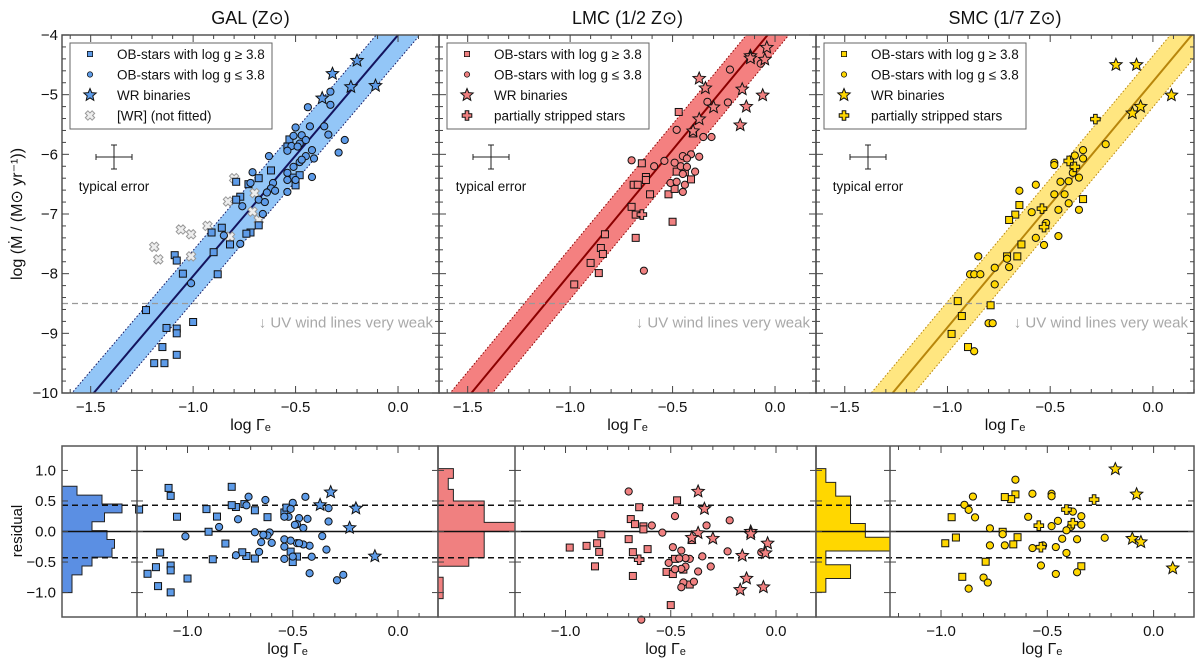  Describe the element at coordinates (776, 631) in the screenshot. I see `residual-x-tick-label: 0.0` at that location.